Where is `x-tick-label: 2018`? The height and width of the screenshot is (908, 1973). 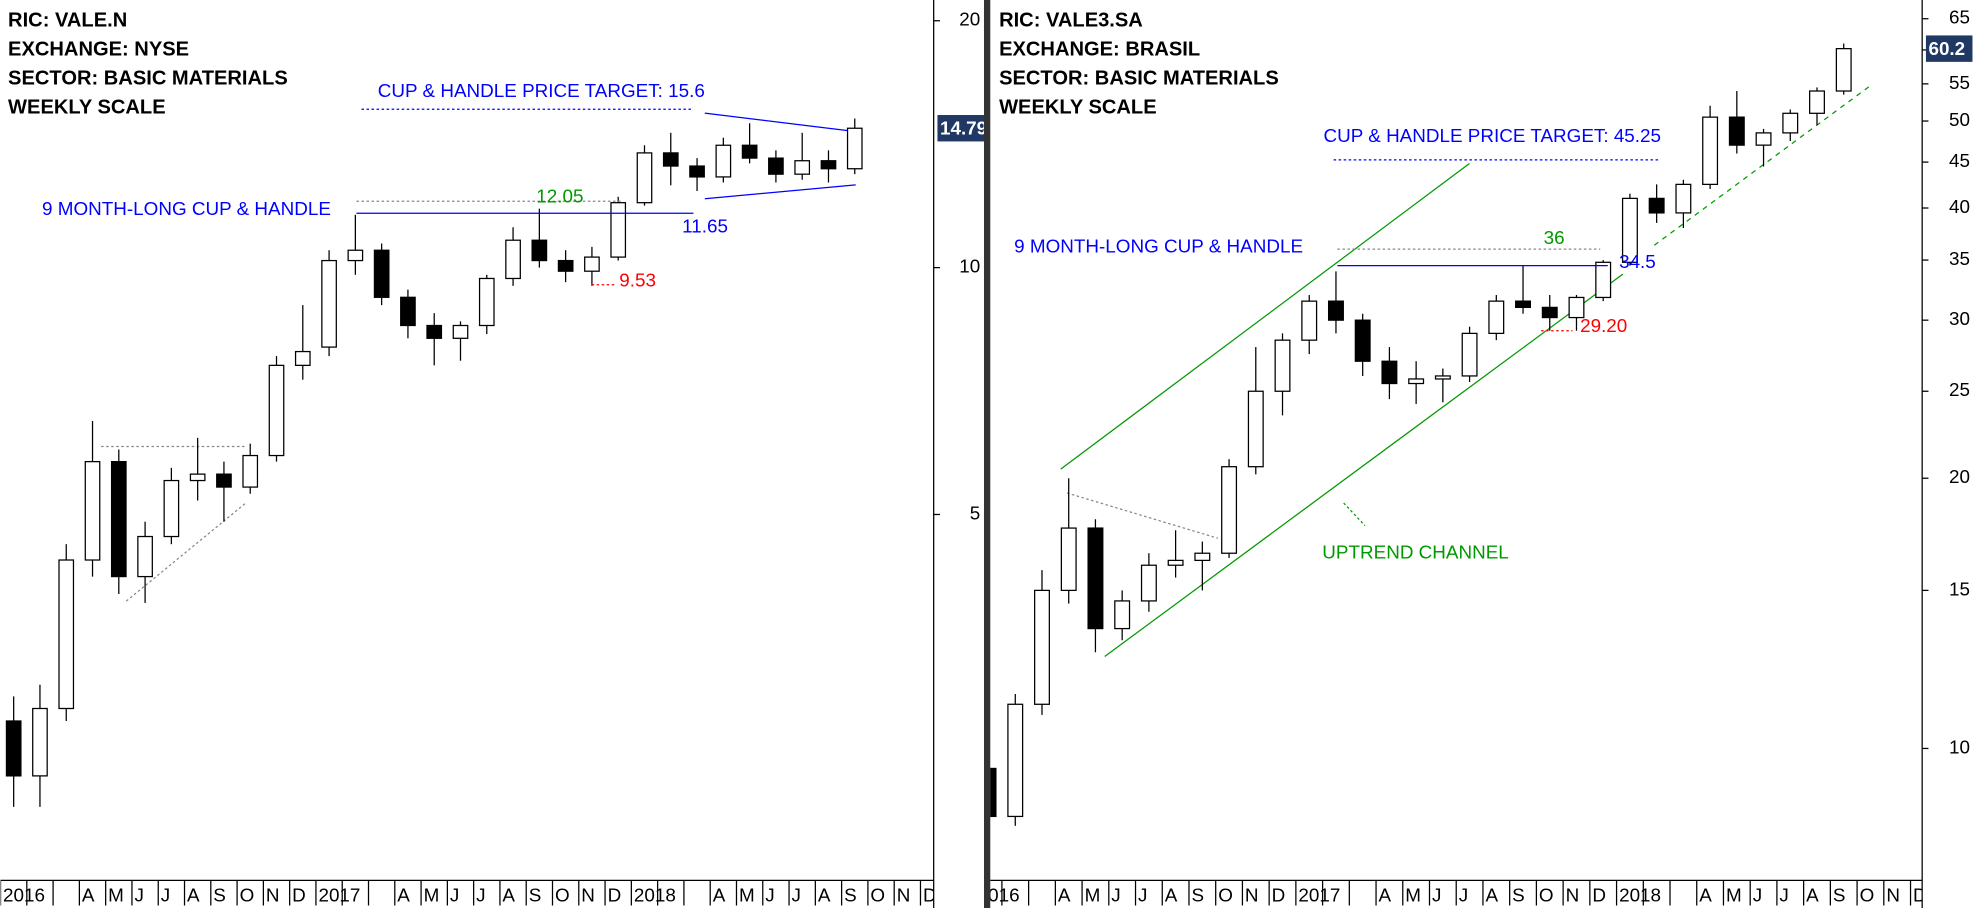 x-tick-label: 2018 is located at coordinates (655, 895).